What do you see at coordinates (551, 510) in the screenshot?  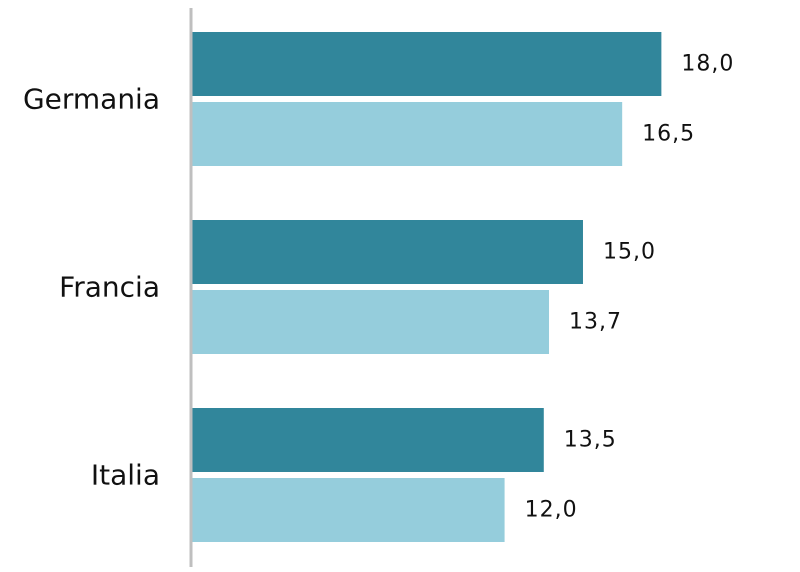 I see `value-label-italia-series-2: 12,0` at bounding box center [551, 510].